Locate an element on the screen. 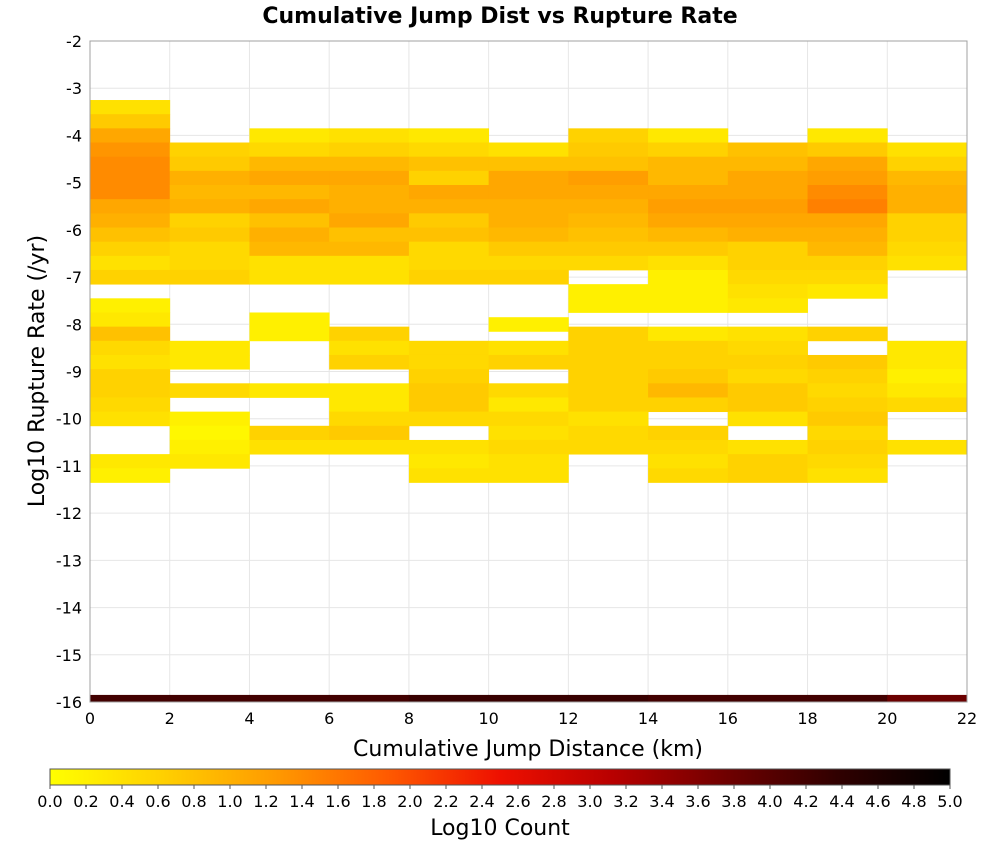 The height and width of the screenshot is (850, 1000). y-tick-label: -3 is located at coordinates (74, 88).